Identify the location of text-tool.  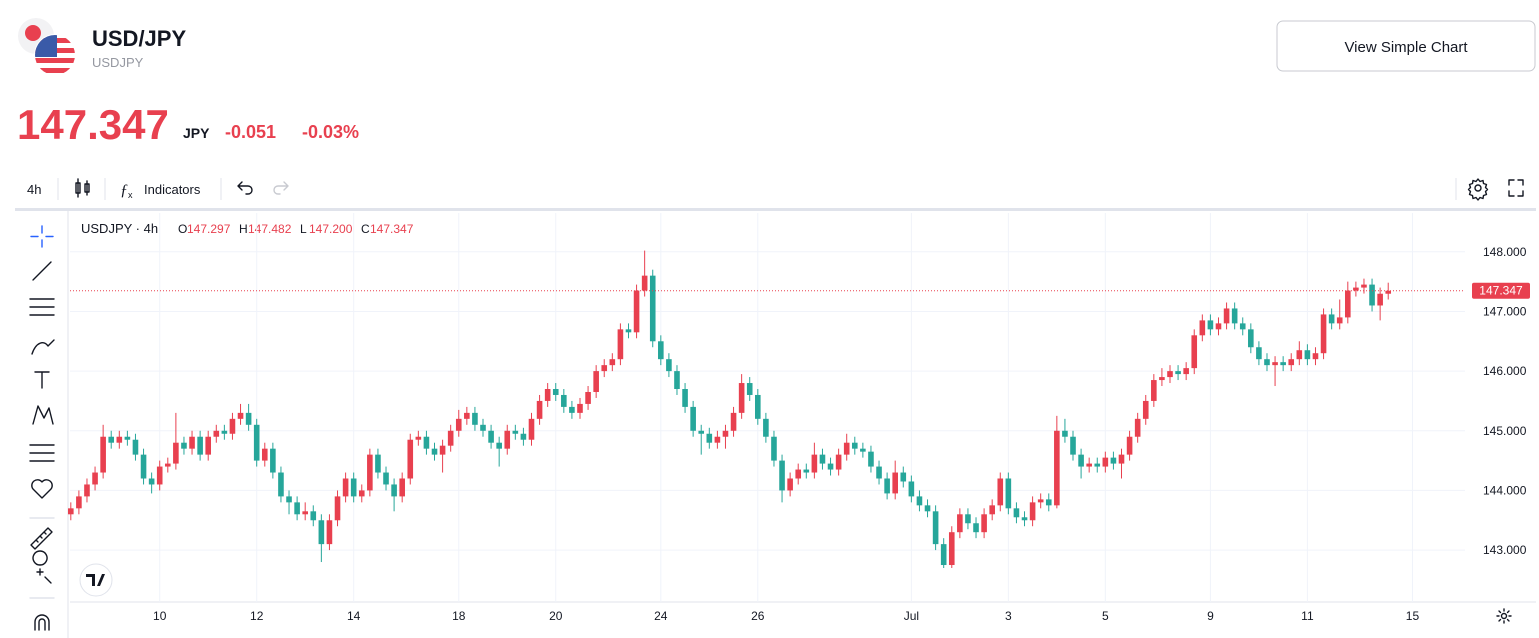
(42, 380).